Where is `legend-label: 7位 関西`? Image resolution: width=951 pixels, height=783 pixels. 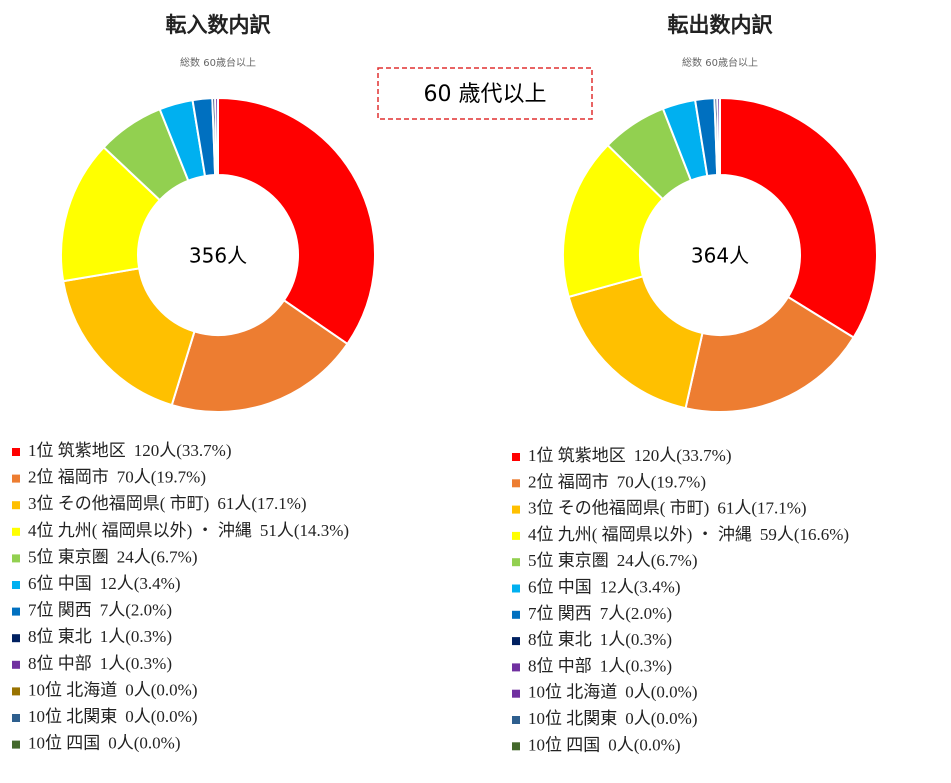
legend-label: 7位 関西 is located at coordinates (60, 610).